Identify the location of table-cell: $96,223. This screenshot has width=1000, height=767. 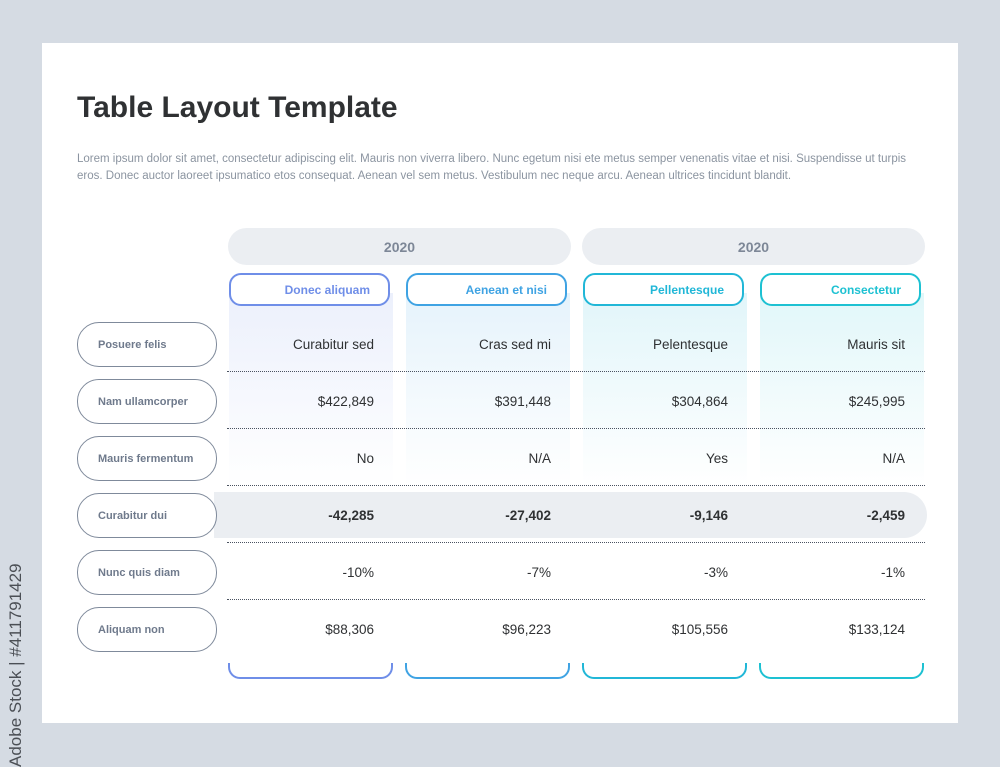
(526, 629).